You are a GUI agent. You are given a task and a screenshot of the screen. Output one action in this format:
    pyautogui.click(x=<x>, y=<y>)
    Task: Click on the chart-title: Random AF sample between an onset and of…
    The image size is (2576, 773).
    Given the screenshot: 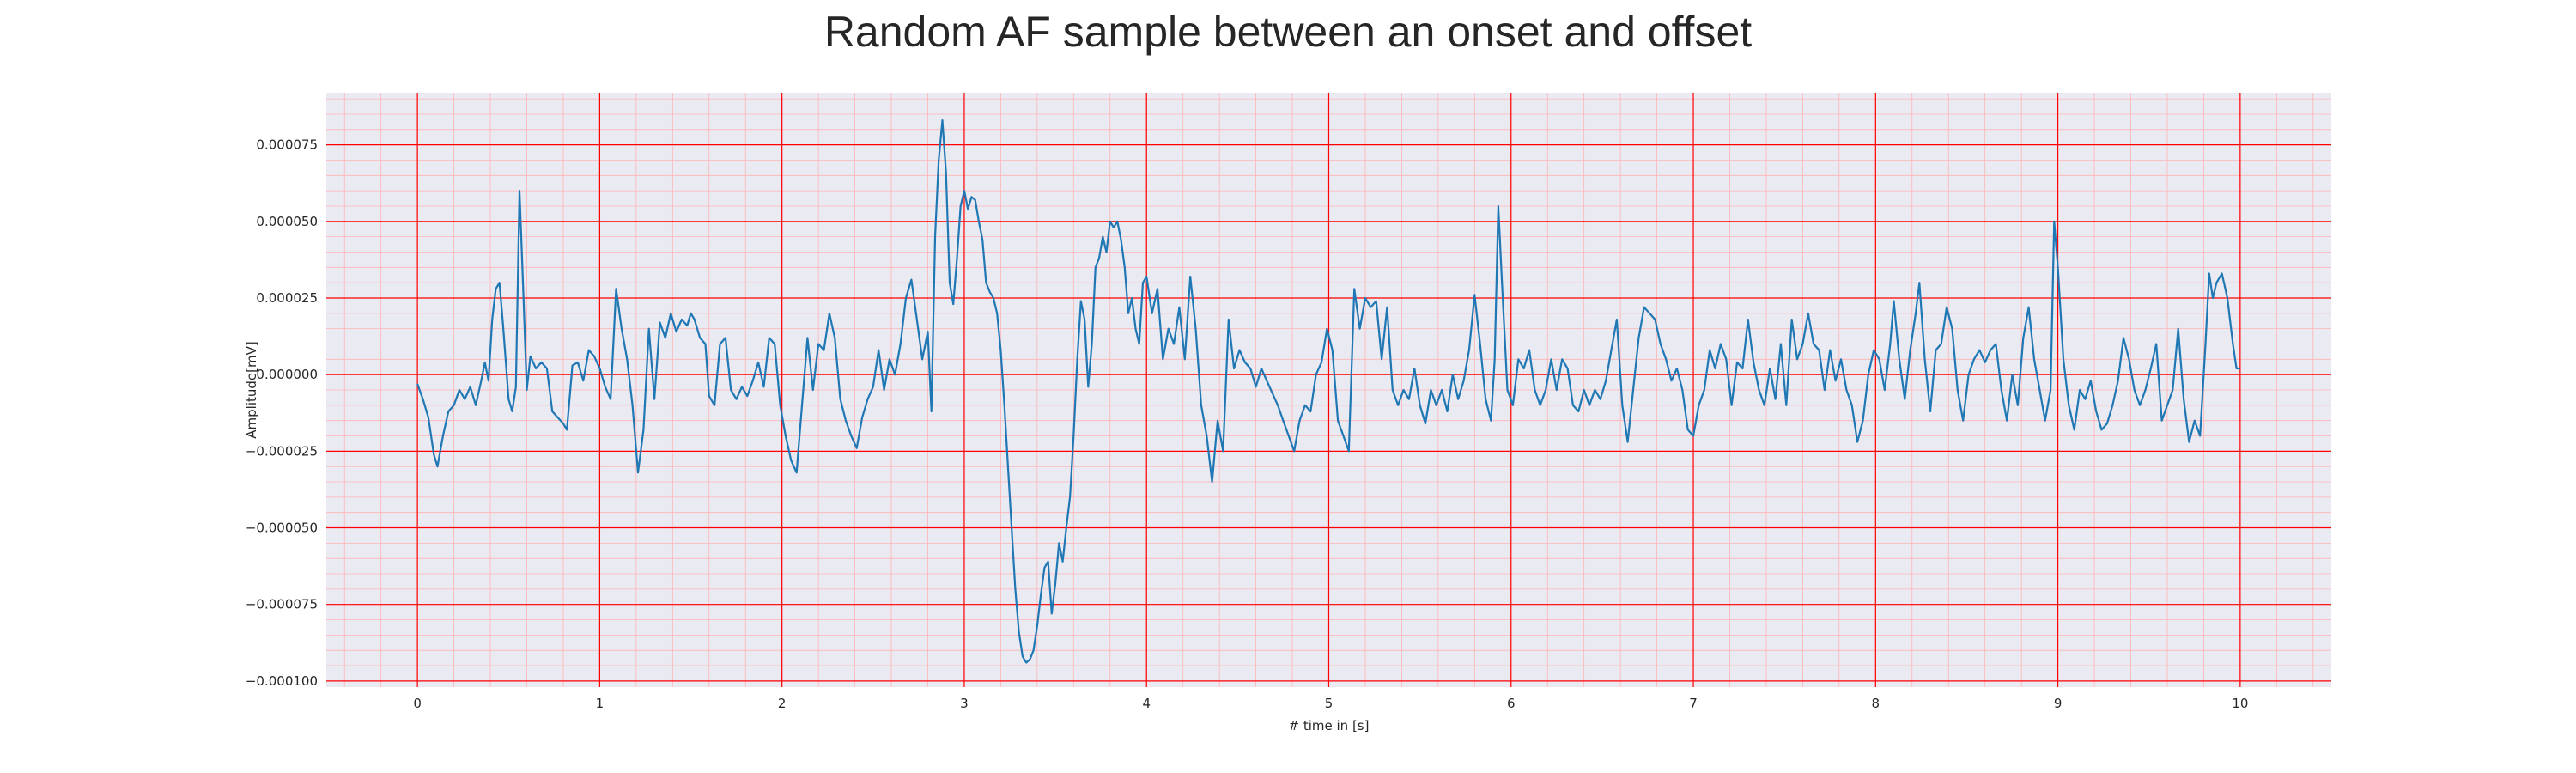 What is the action you would take?
    pyautogui.click(x=1288, y=32)
    